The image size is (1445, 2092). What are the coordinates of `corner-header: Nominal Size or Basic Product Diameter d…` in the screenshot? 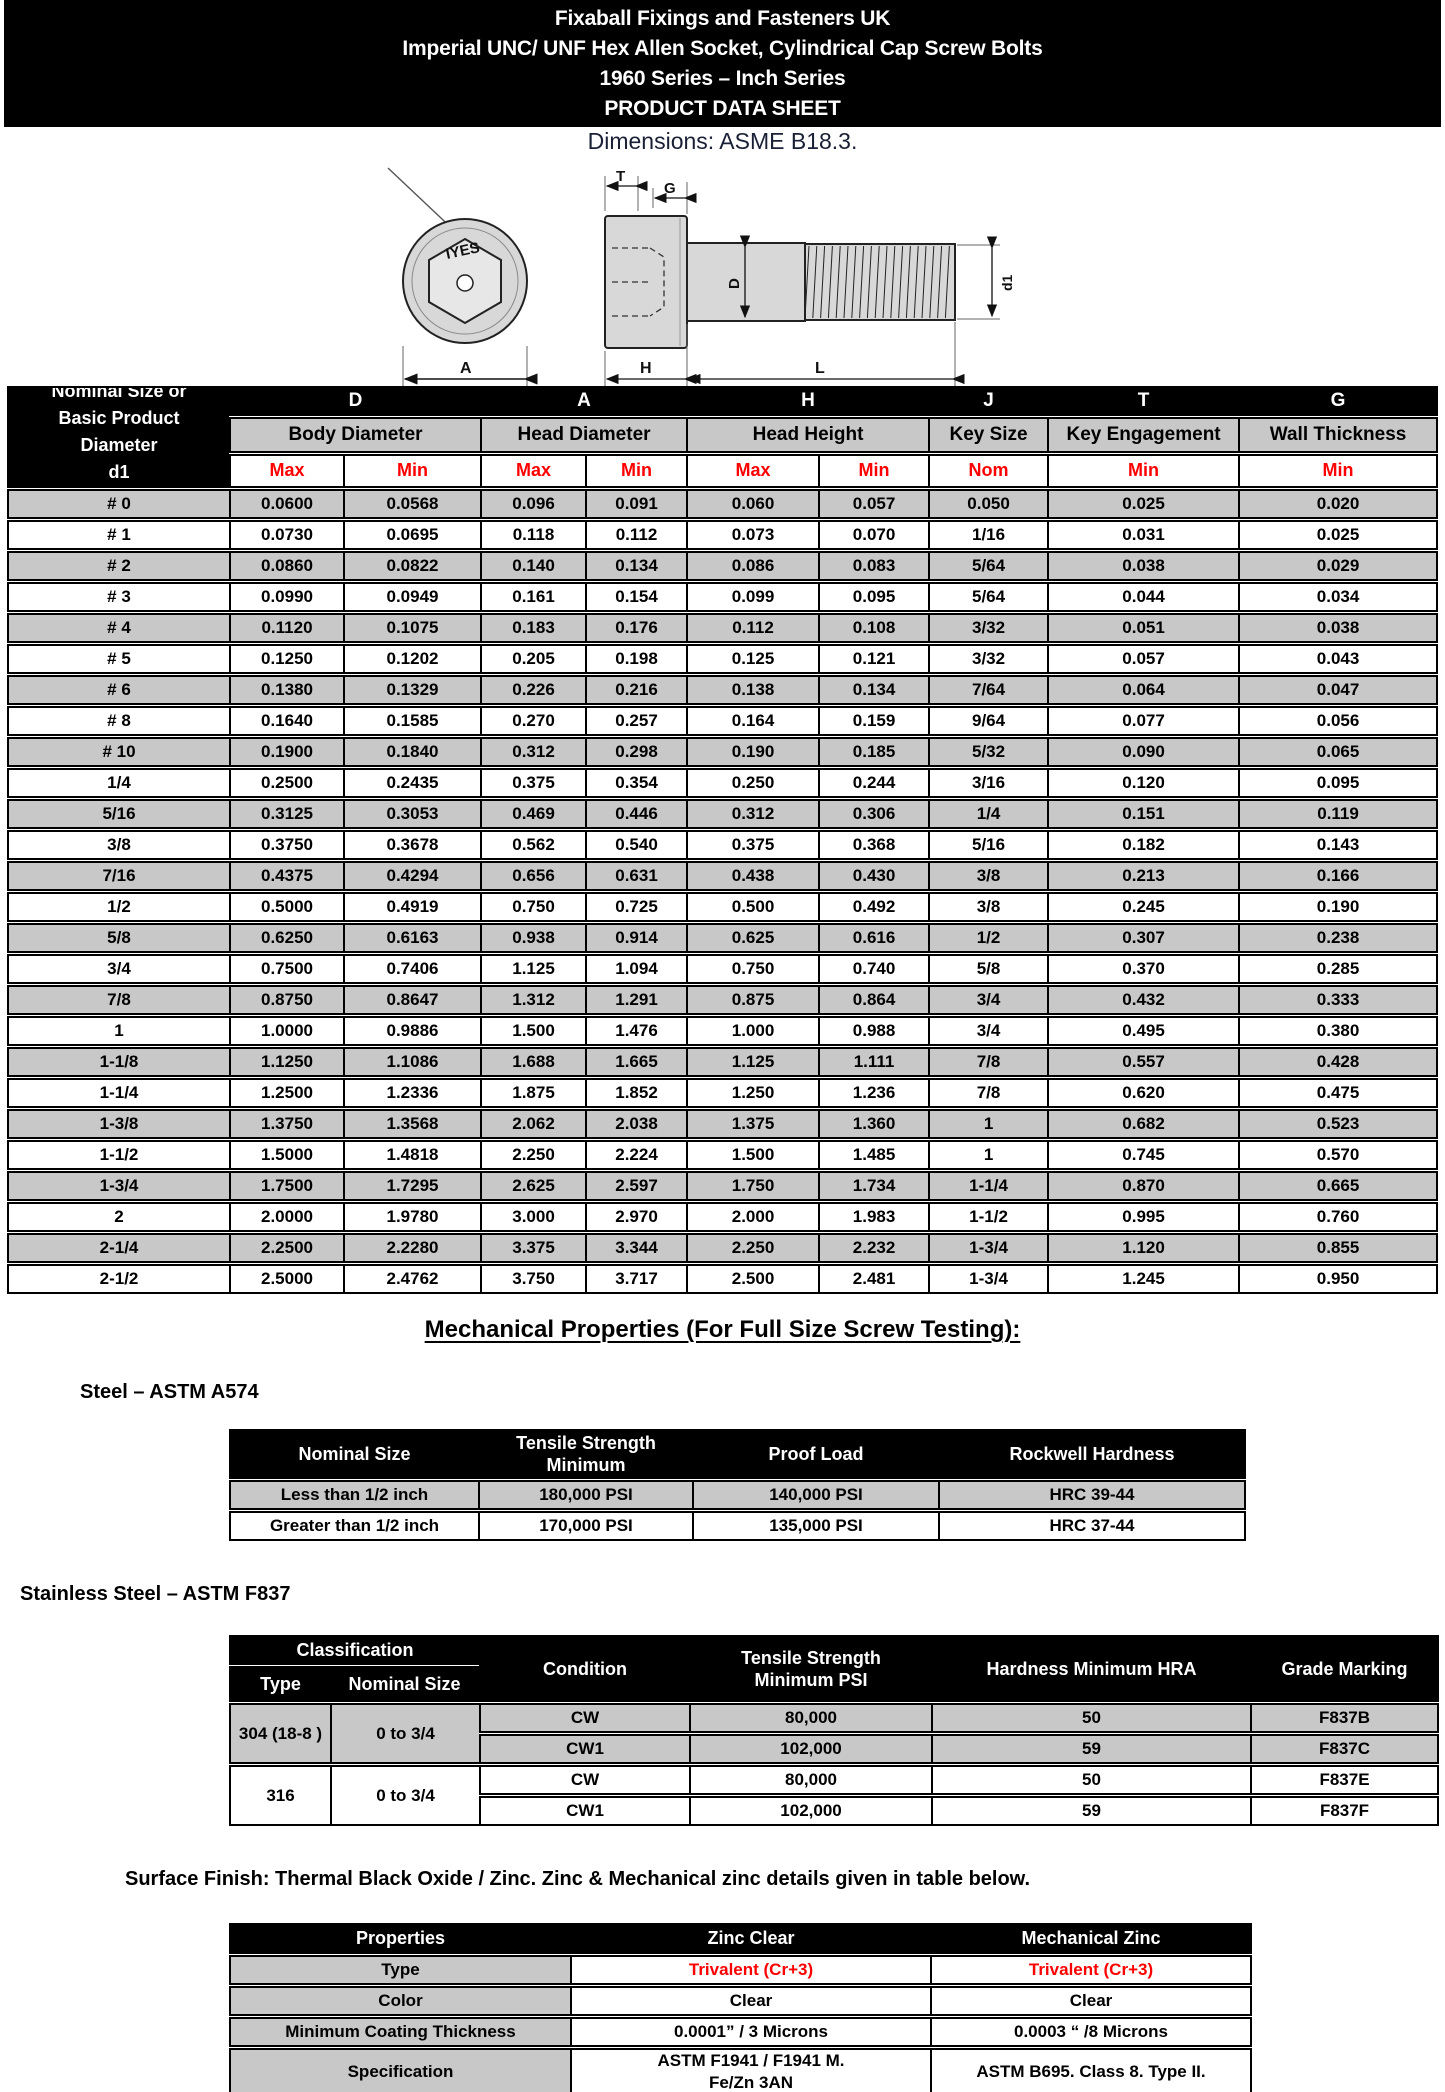 It's located at (118, 437).